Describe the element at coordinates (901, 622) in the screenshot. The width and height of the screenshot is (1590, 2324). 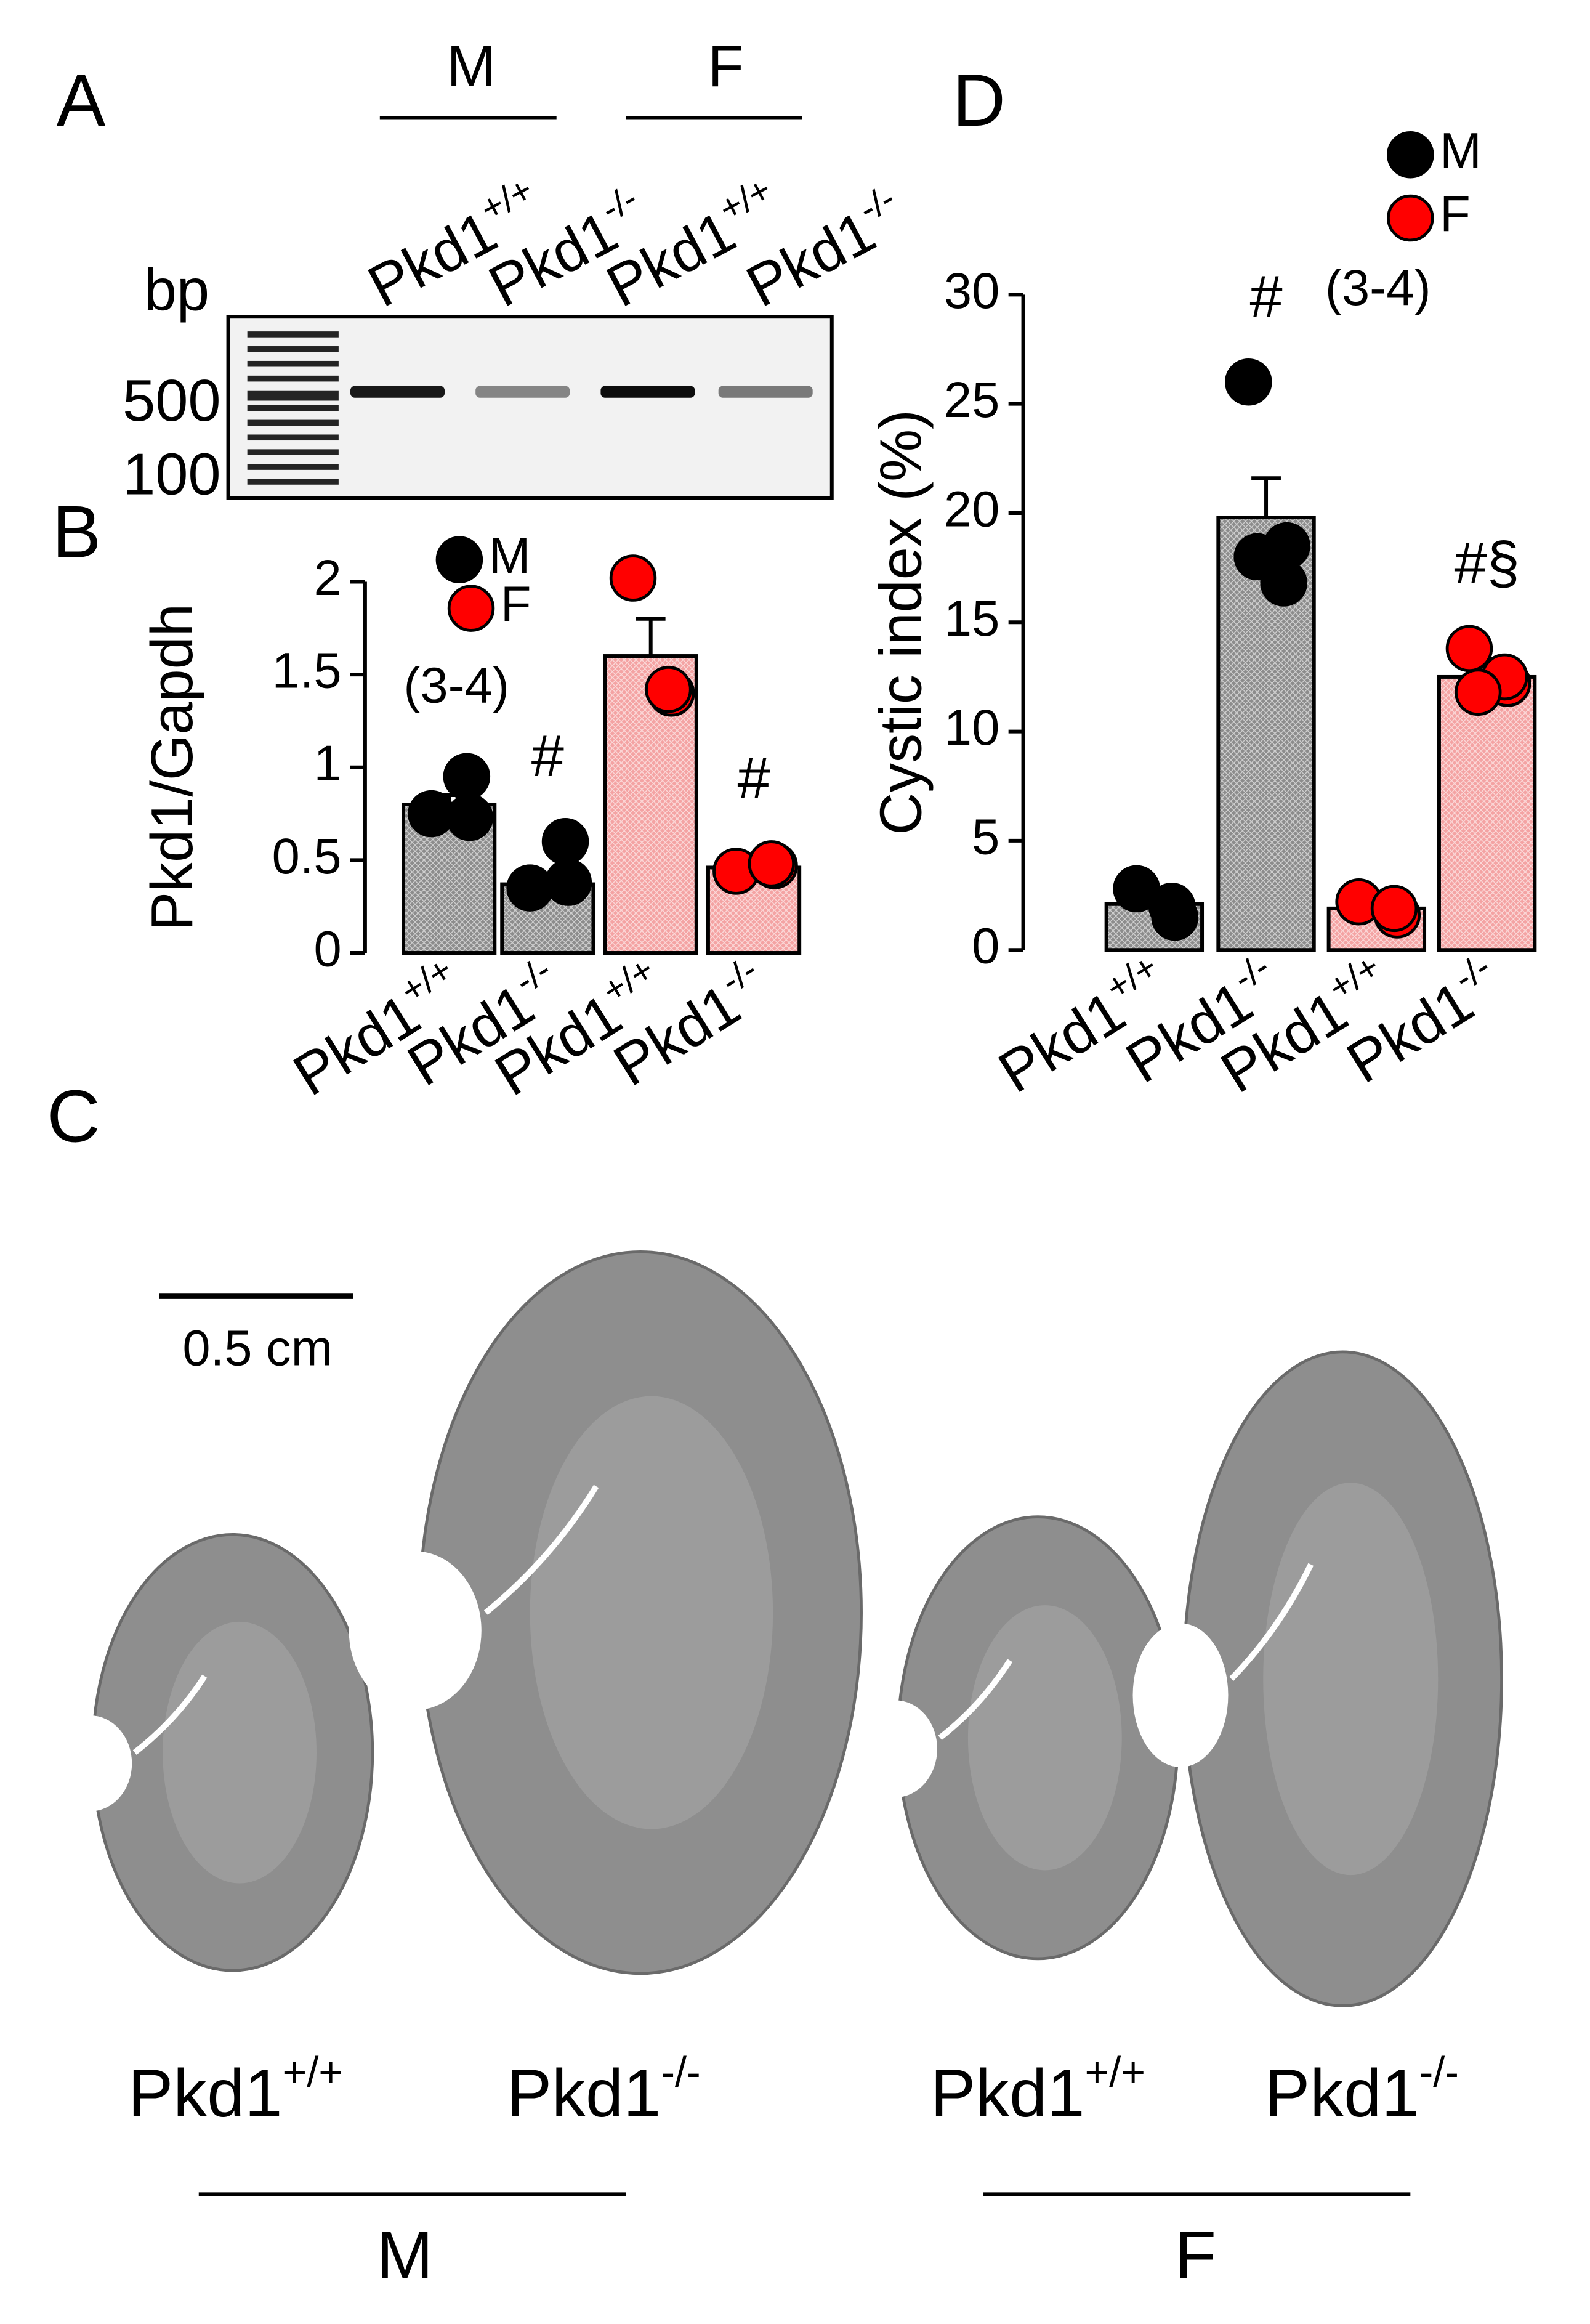
I see `y-axis-label: Cystic index (%)` at that location.